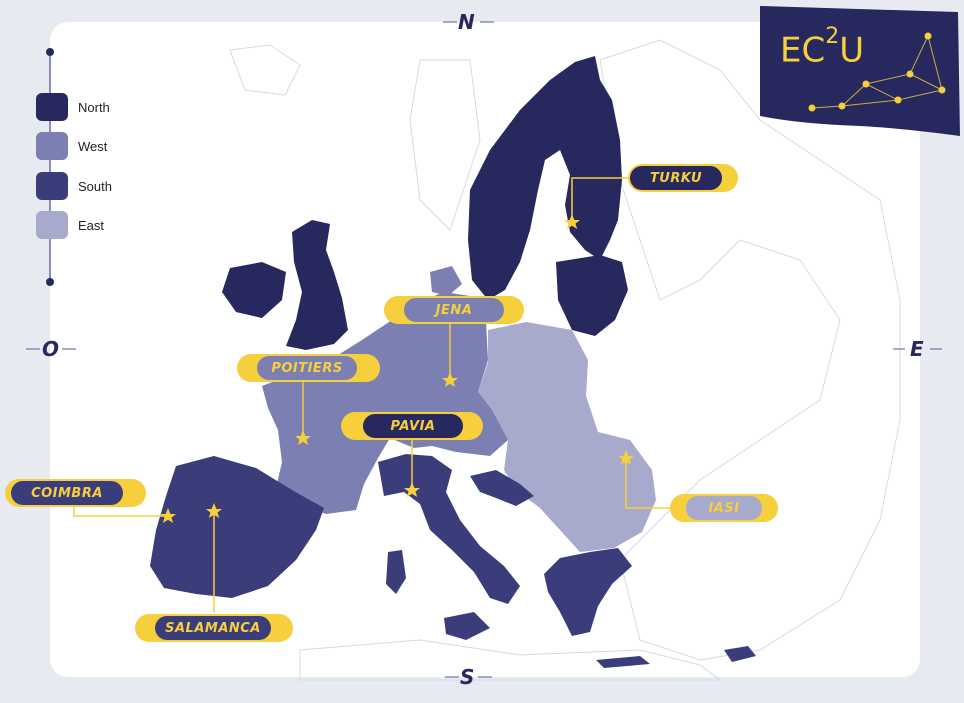 Image resolution: width=964 pixels, height=703 pixels. Describe the element at coordinates (623, 662) in the screenshot. I see `region-south-crete` at that location.